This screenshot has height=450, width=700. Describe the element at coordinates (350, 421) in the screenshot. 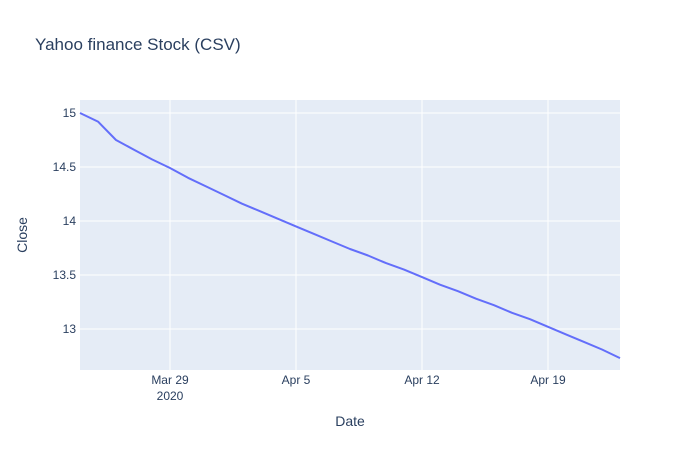

I see `x-axis-title: Date` at that location.